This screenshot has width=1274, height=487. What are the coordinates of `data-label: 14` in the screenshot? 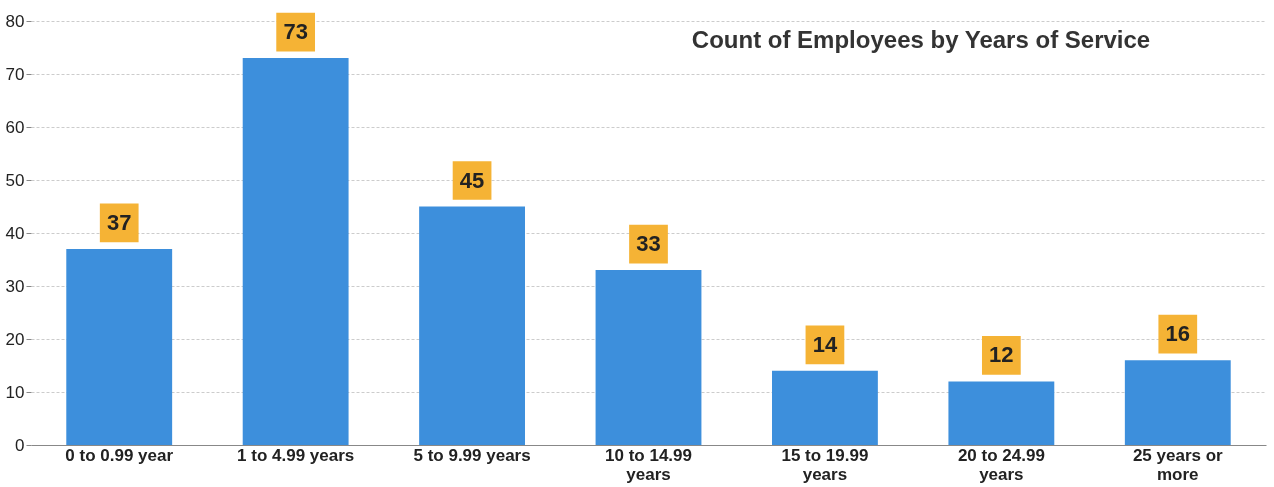 It's located at (825, 344).